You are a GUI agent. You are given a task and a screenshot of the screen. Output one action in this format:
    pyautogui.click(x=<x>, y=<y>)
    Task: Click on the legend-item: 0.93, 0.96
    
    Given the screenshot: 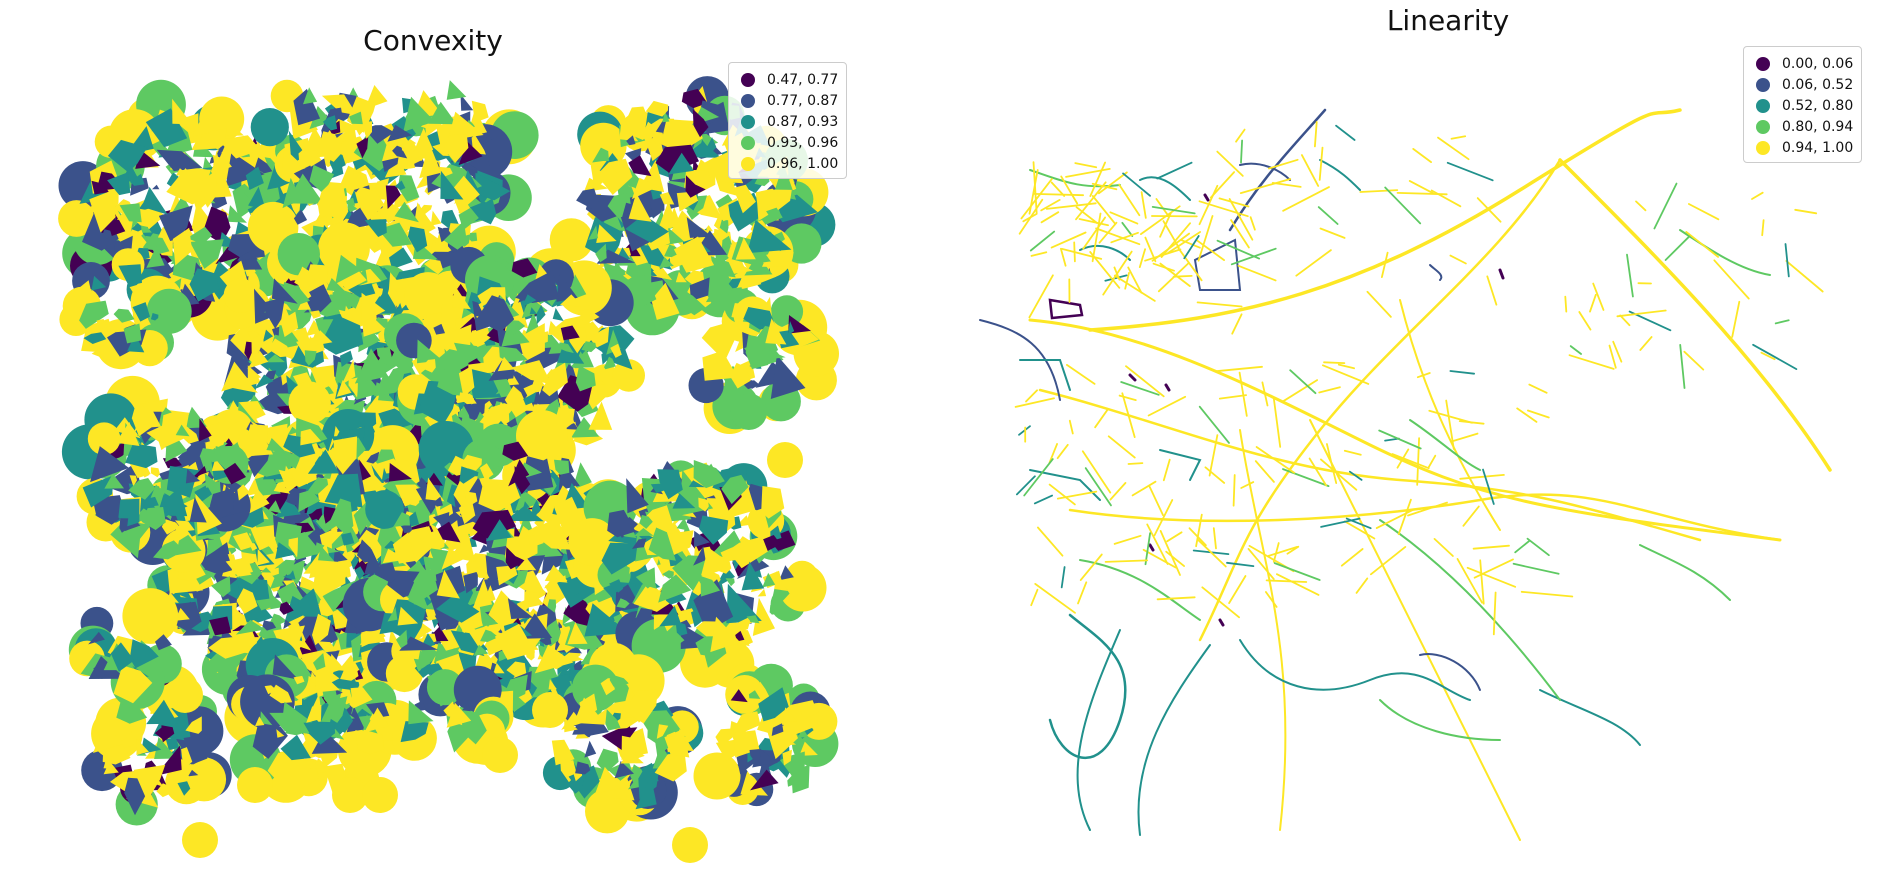 What is the action you would take?
    pyautogui.click(x=787, y=142)
    